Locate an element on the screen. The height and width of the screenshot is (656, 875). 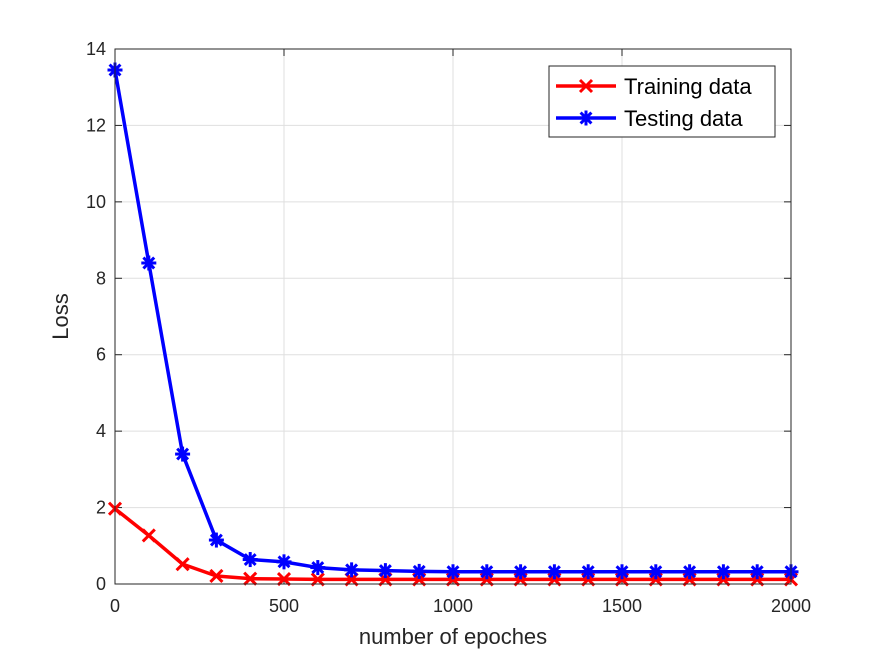
y-tick-label: 14 is located at coordinates (96, 49).